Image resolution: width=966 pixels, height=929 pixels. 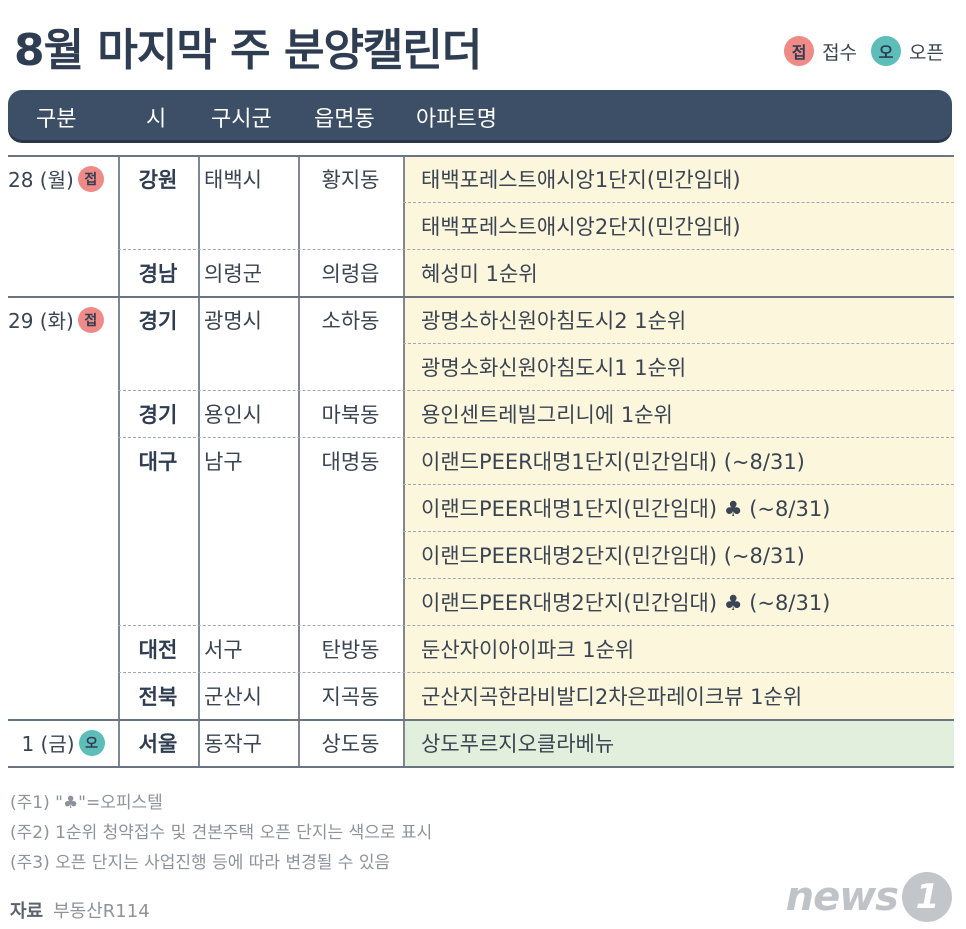 I want to click on city-cell: 서구, so click(x=223, y=649).